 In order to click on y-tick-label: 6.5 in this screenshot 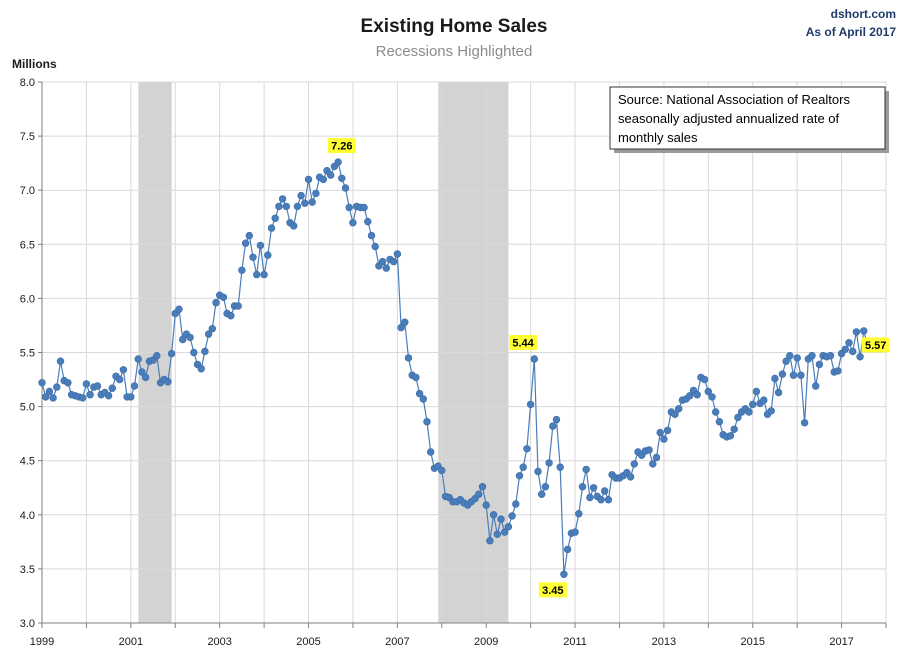, I will do `click(27, 245)`.